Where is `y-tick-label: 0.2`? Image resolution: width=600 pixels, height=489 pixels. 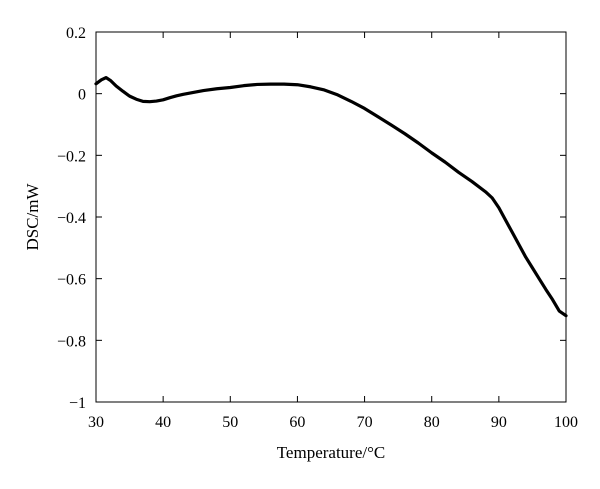
y-tick-label: 0.2 is located at coordinates (76, 33).